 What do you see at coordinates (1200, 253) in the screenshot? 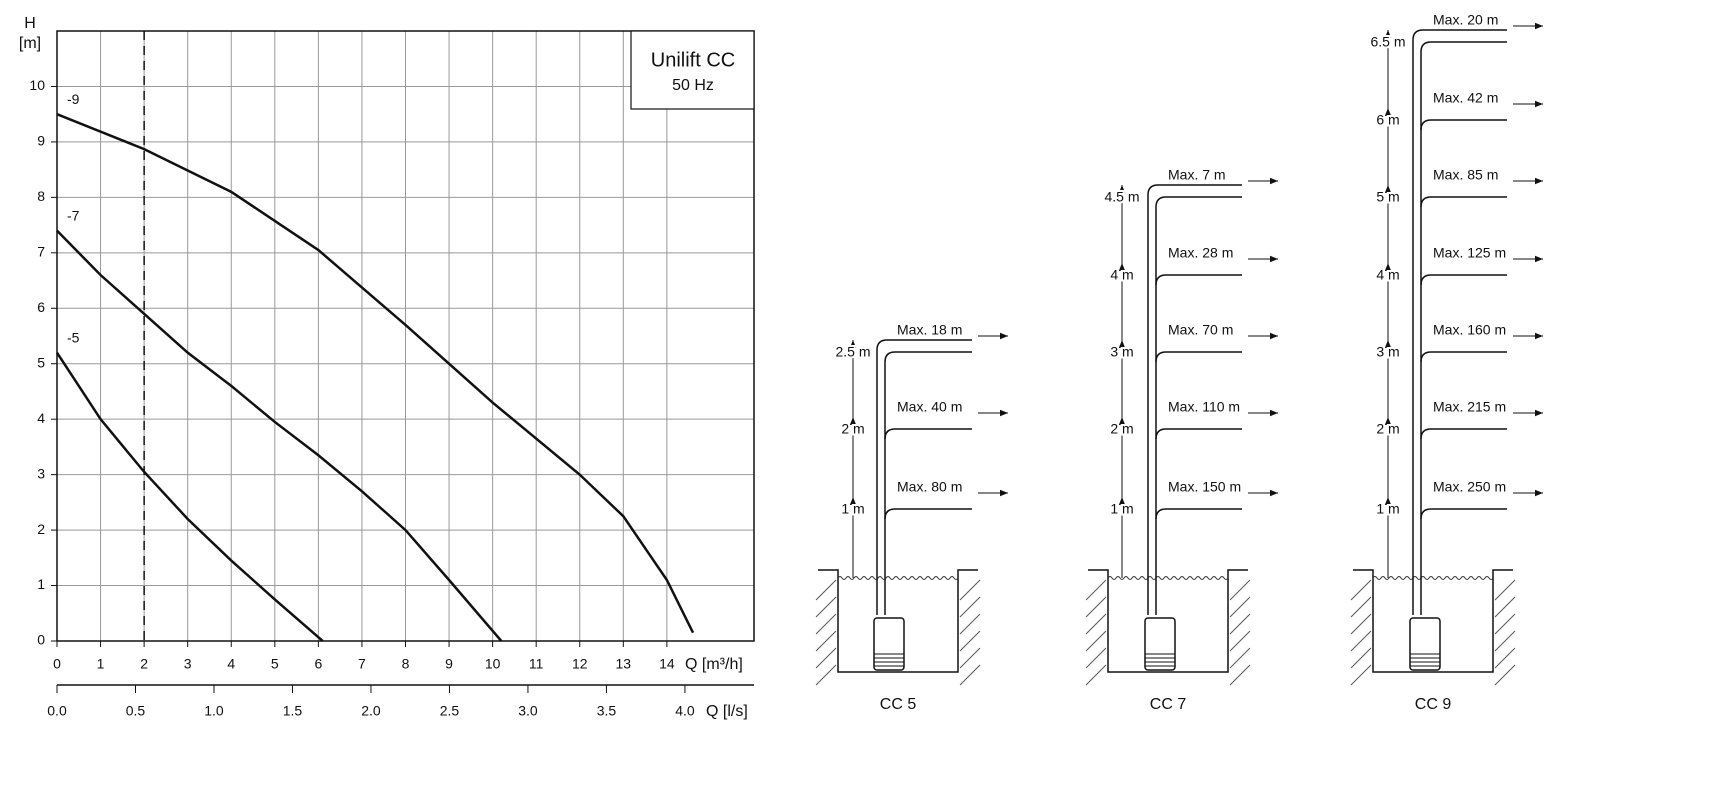
I see `max-length-label: Max. 28 m` at bounding box center [1200, 253].